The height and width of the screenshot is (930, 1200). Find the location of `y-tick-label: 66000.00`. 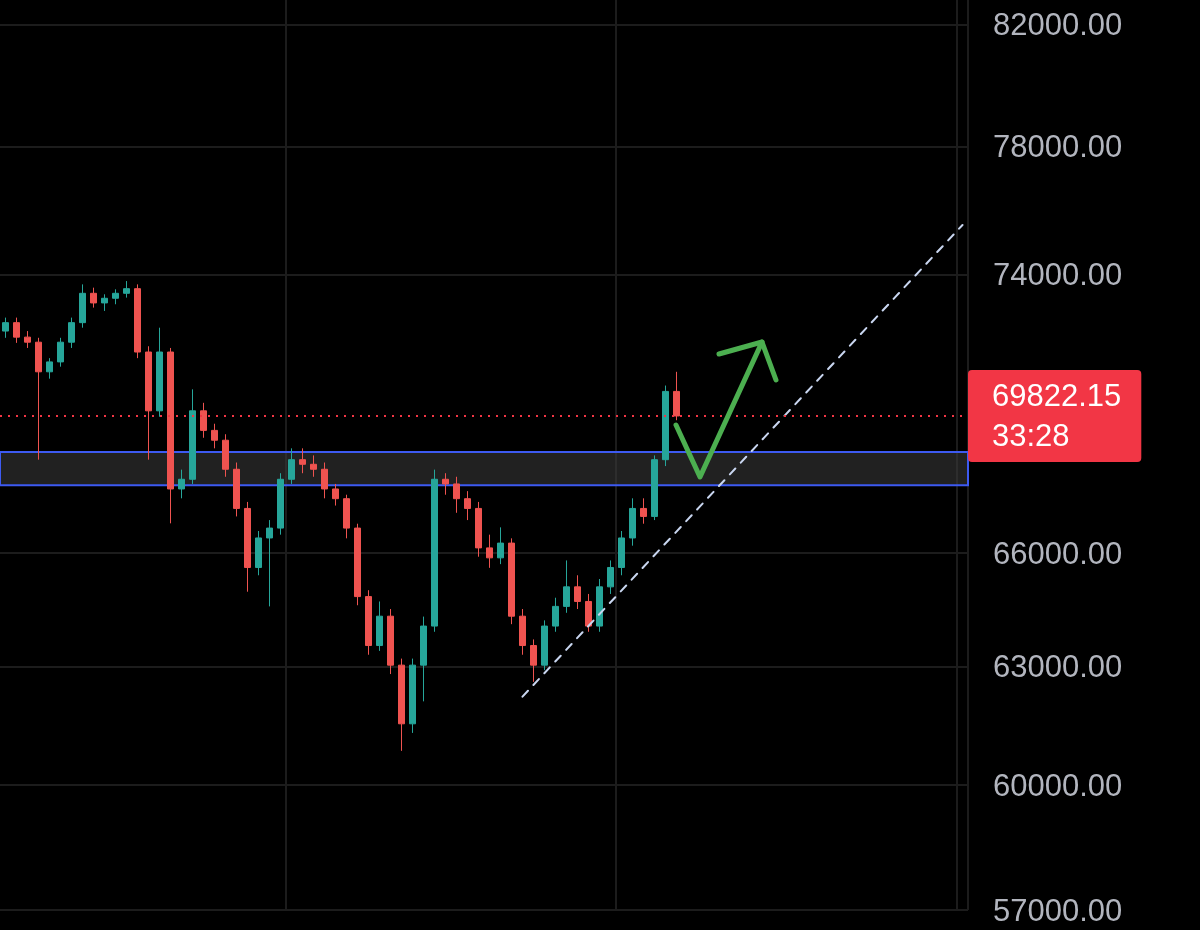

y-tick-label: 66000.00 is located at coordinates (1058, 553).